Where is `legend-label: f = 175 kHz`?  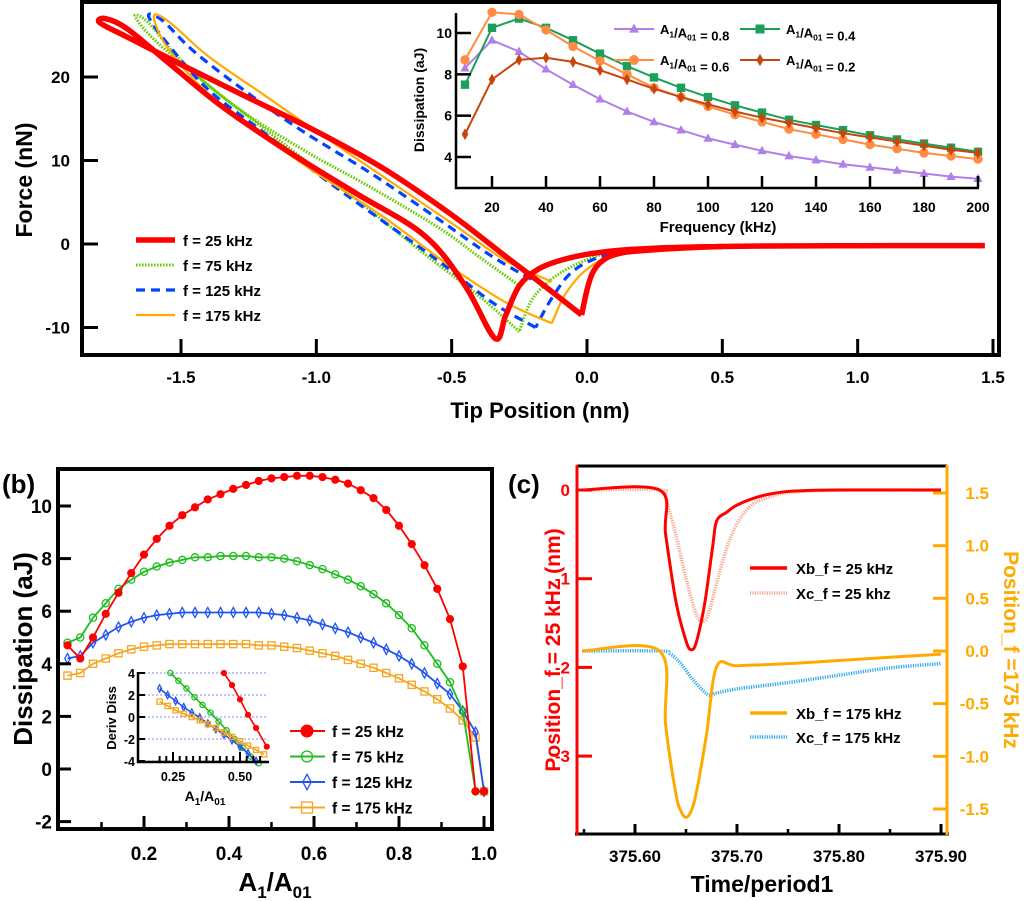
legend-label: f = 175 kHz is located at coordinates (222, 316).